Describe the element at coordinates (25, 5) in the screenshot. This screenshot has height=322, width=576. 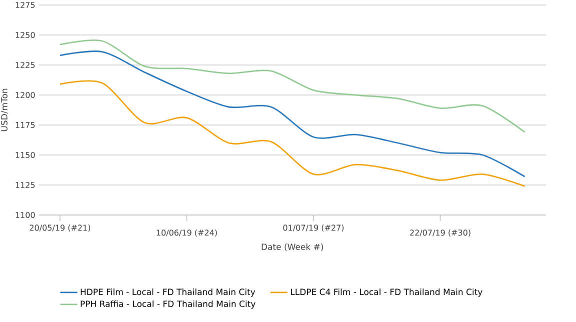
I see `y-tick-label: 1275` at that location.